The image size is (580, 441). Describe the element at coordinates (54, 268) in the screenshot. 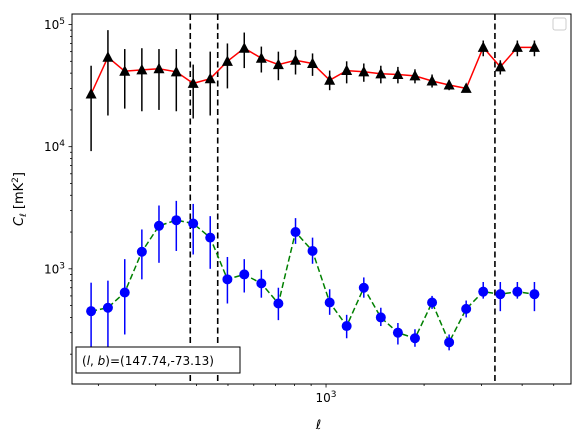

I see `y-tick-label: 103` at that location.